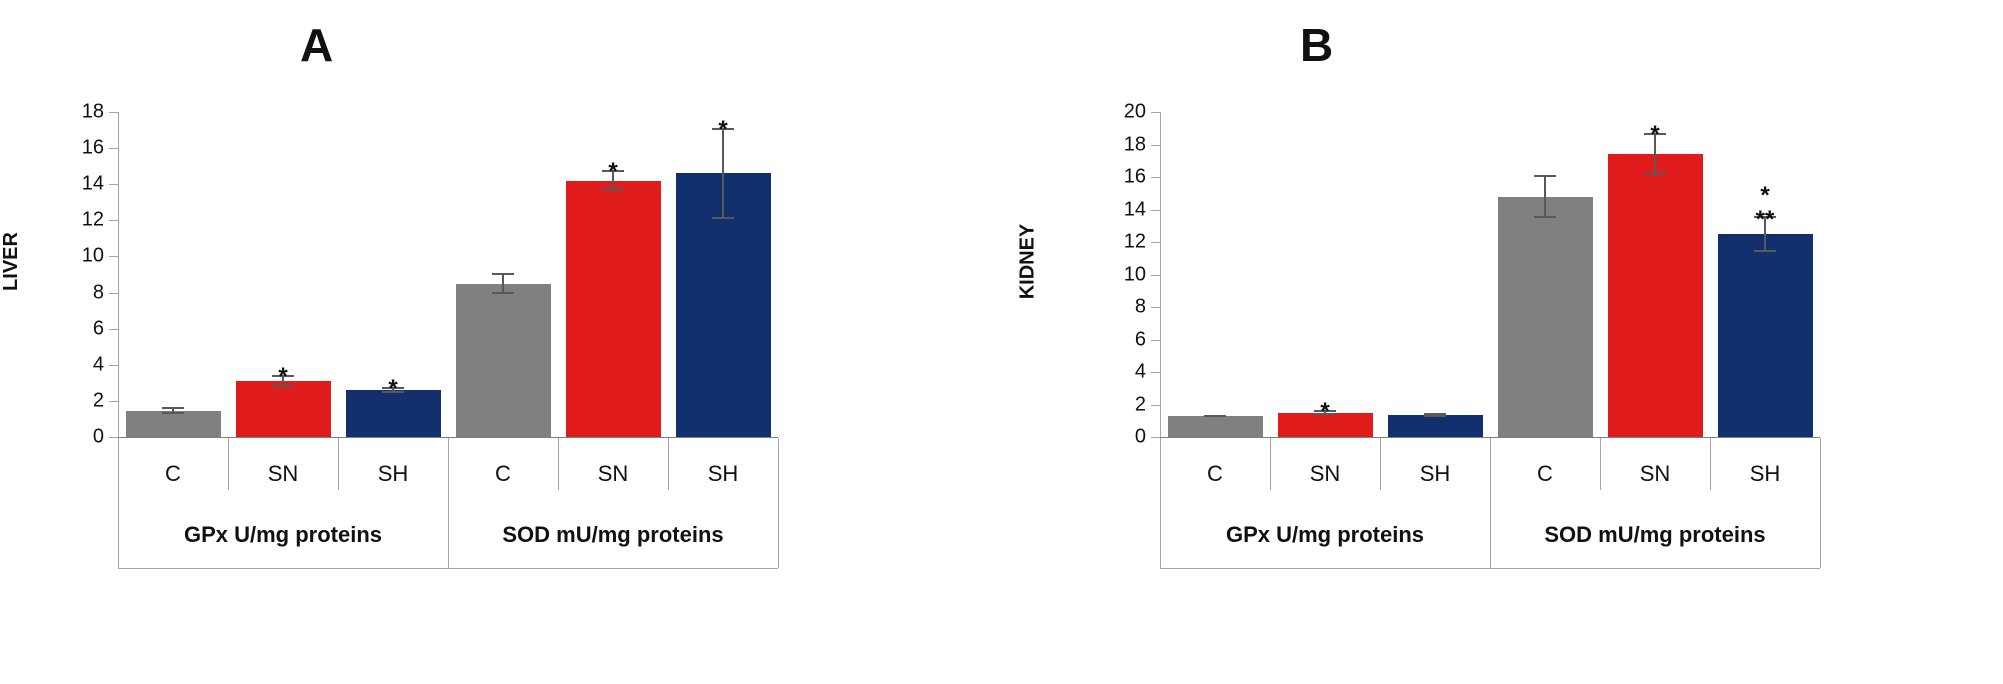  What do you see at coordinates (1134, 209) in the screenshot?
I see `y-tick-label: 14` at bounding box center [1134, 209].